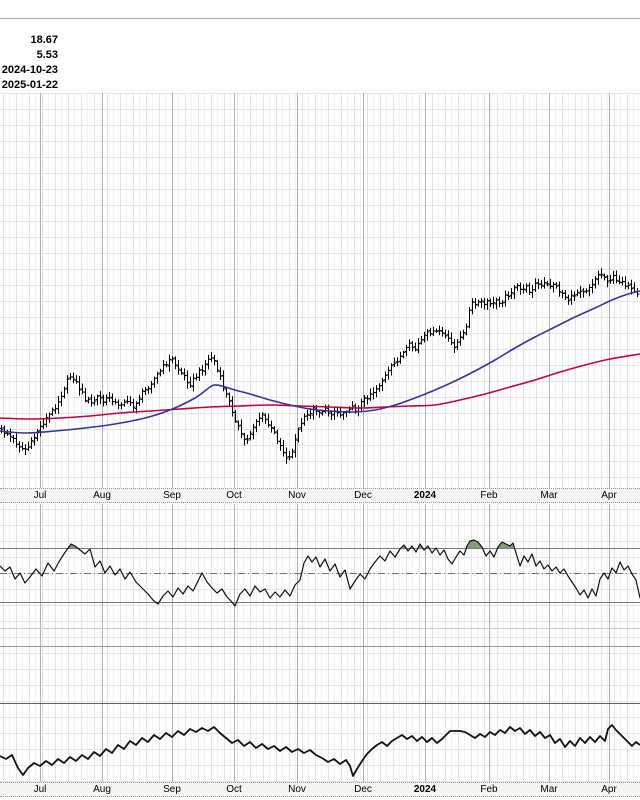 This screenshot has width=640, height=800. Describe the element at coordinates (320, 495) in the screenshot. I see `x-axis-strip-main: Jul Aug Sep Oct Nov Dec 2024 Feb Mar Apr` at that location.